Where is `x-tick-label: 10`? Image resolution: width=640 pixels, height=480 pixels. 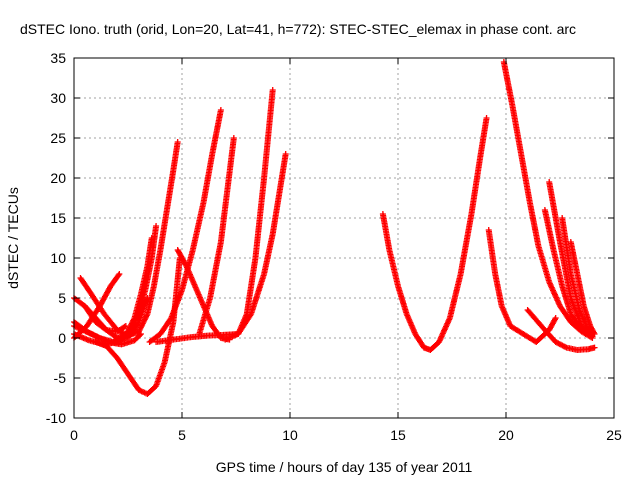
x-tick-label: 10 is located at coordinates (290, 435).